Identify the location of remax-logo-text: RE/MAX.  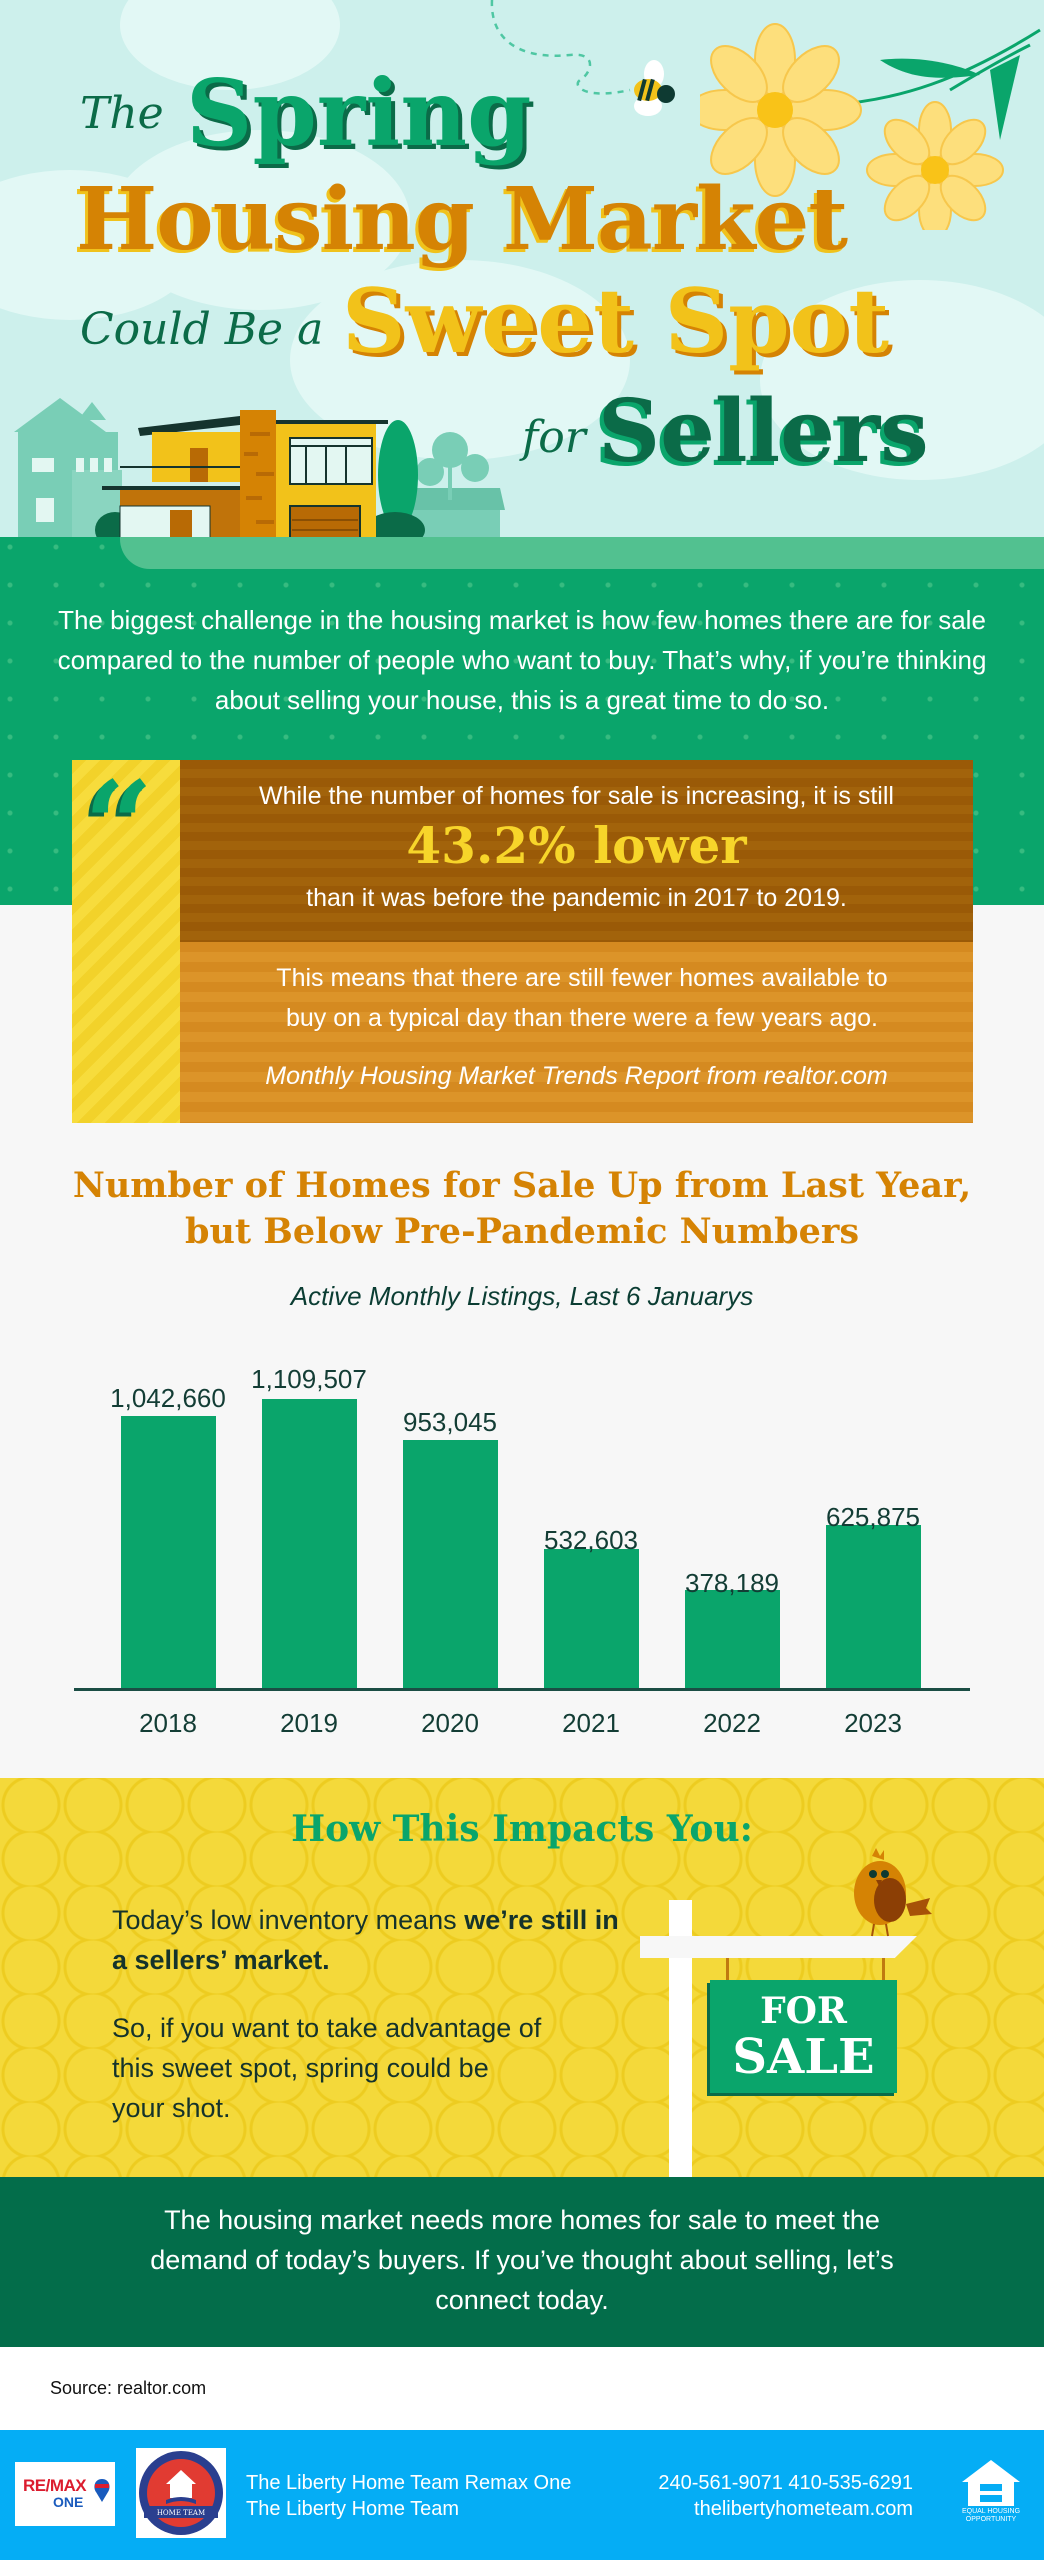
(55, 2485).